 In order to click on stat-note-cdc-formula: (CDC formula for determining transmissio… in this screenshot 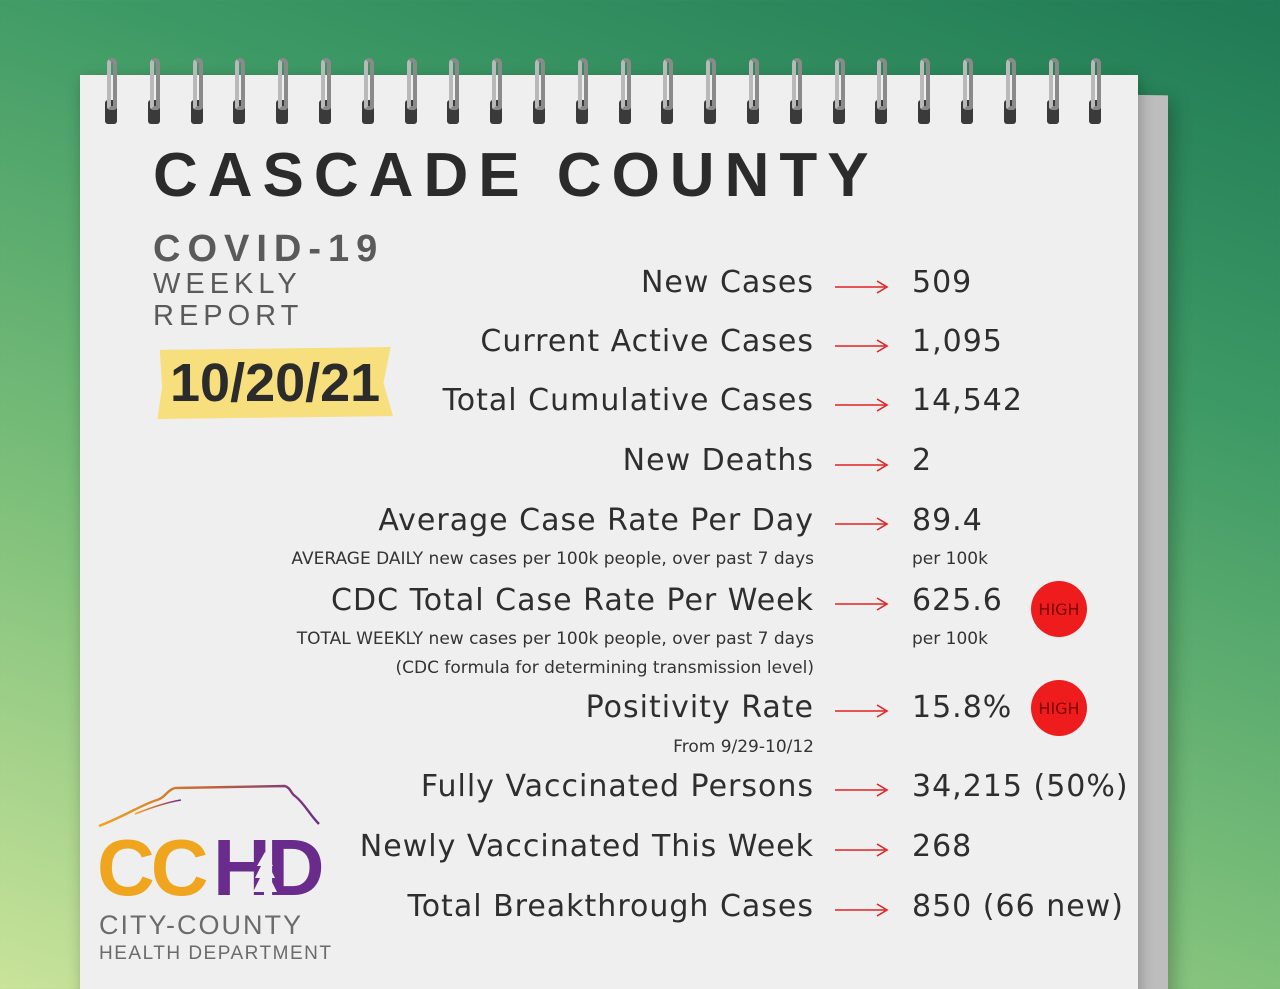, I will do `click(604, 668)`.